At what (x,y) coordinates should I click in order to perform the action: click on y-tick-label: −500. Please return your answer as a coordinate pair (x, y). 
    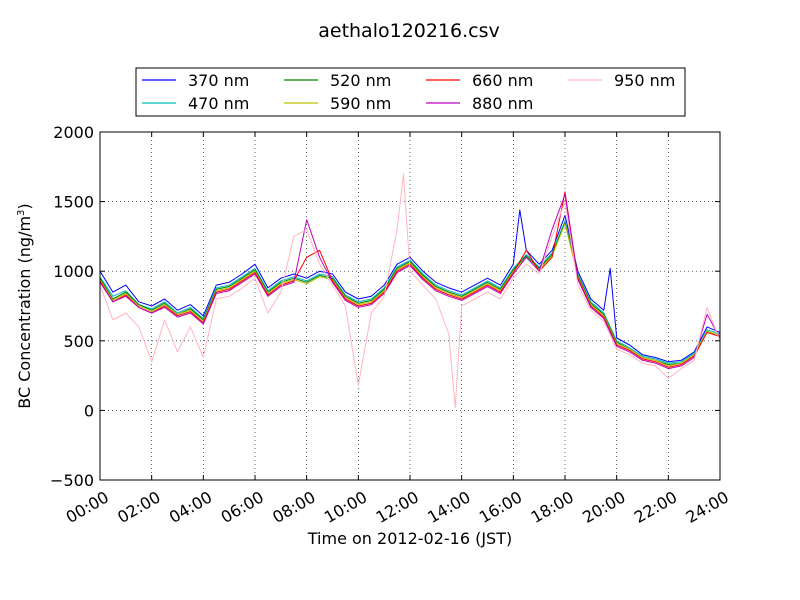
    Looking at the image, I should click on (72, 480).